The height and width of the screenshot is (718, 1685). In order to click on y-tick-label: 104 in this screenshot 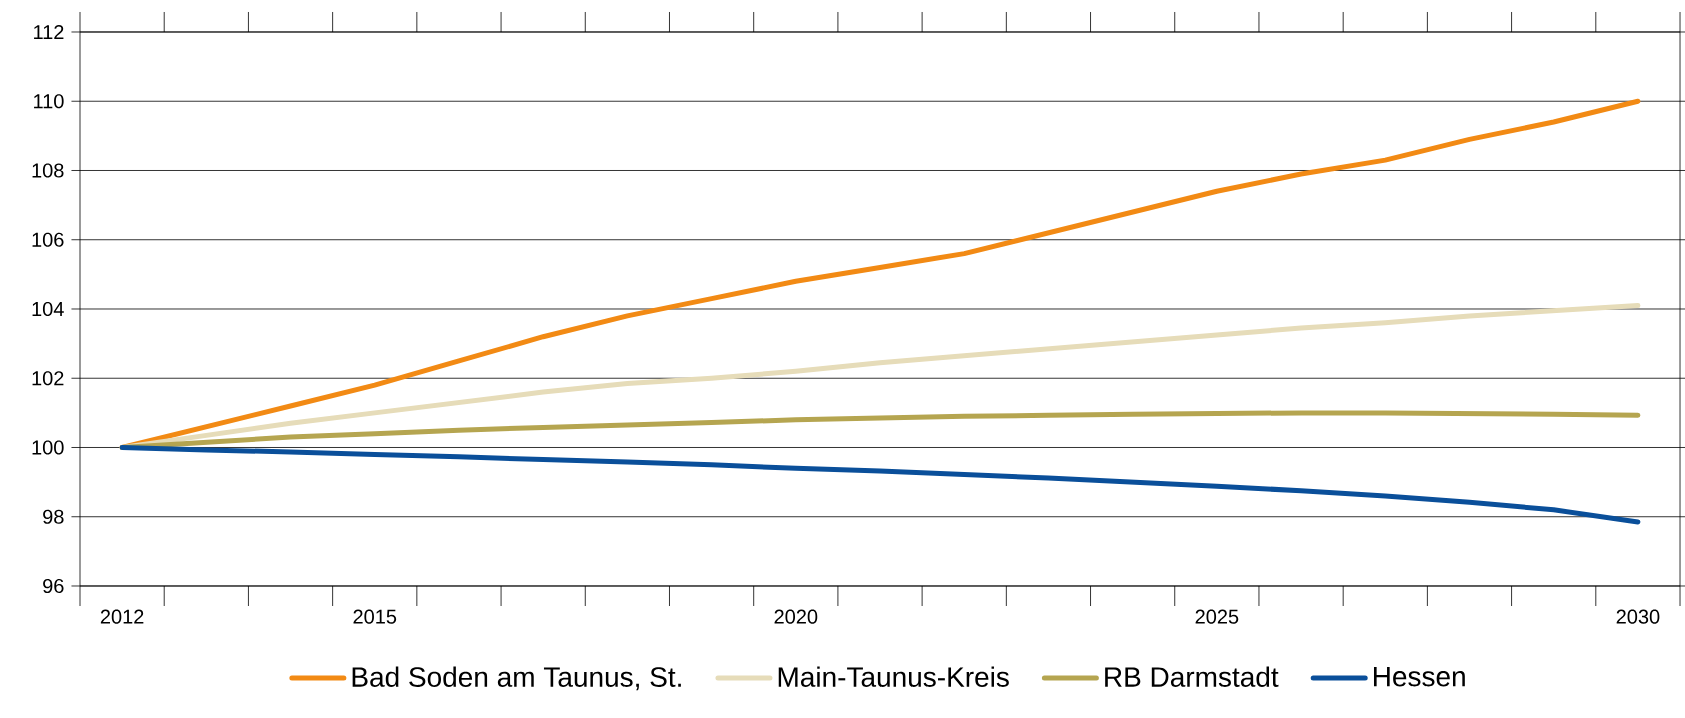, I will do `click(48, 309)`.